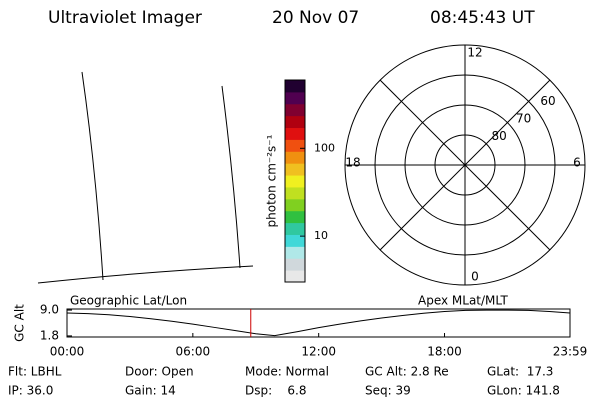 The image size is (600, 400). I want to click on info-field: Flt: LBHL, so click(35, 372).